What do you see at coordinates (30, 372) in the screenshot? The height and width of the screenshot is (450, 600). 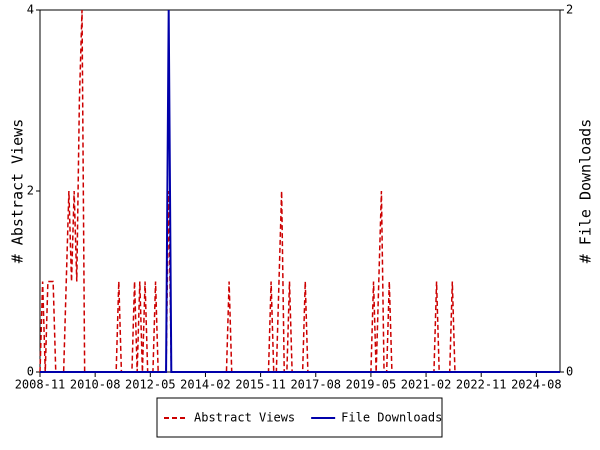 I see `y-tick-label: 0` at bounding box center [30, 372].